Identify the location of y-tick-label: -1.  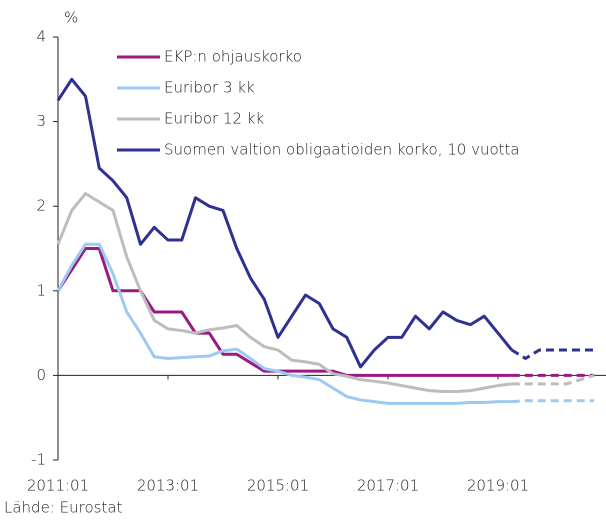
(38, 460).